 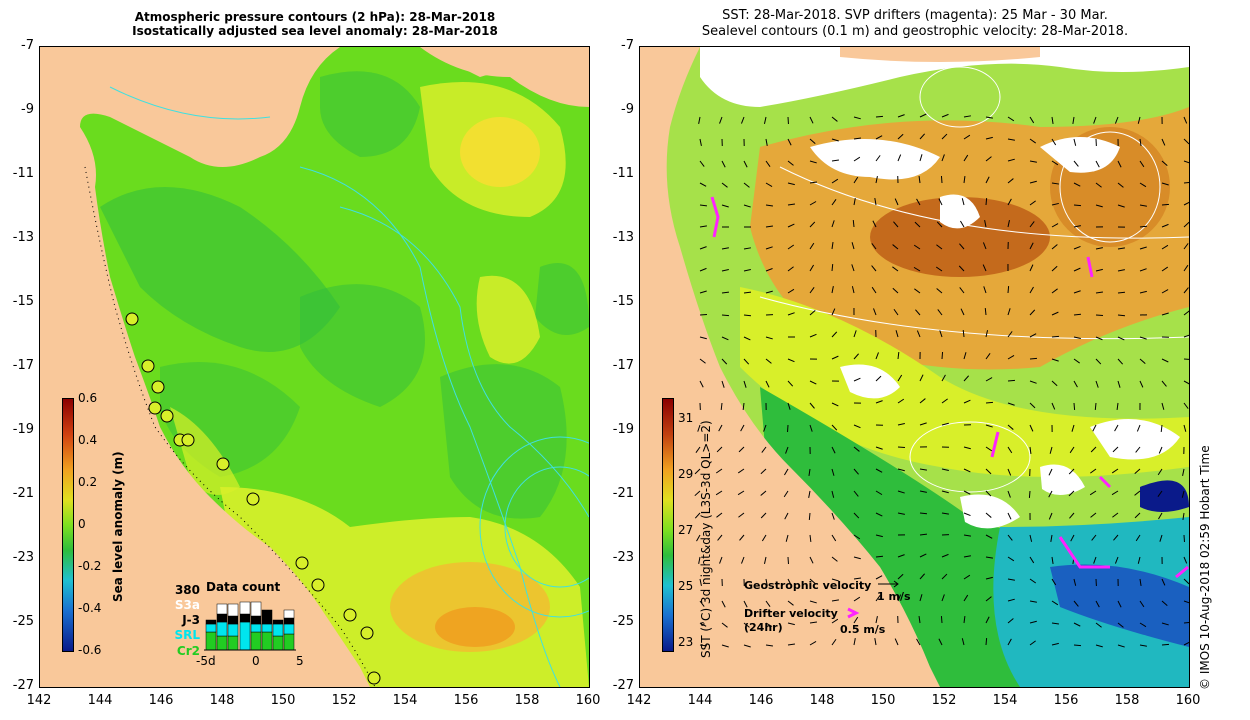 What do you see at coordinates (27, 109) in the screenshot?
I see `lat-tick-label: -9` at bounding box center [27, 109].